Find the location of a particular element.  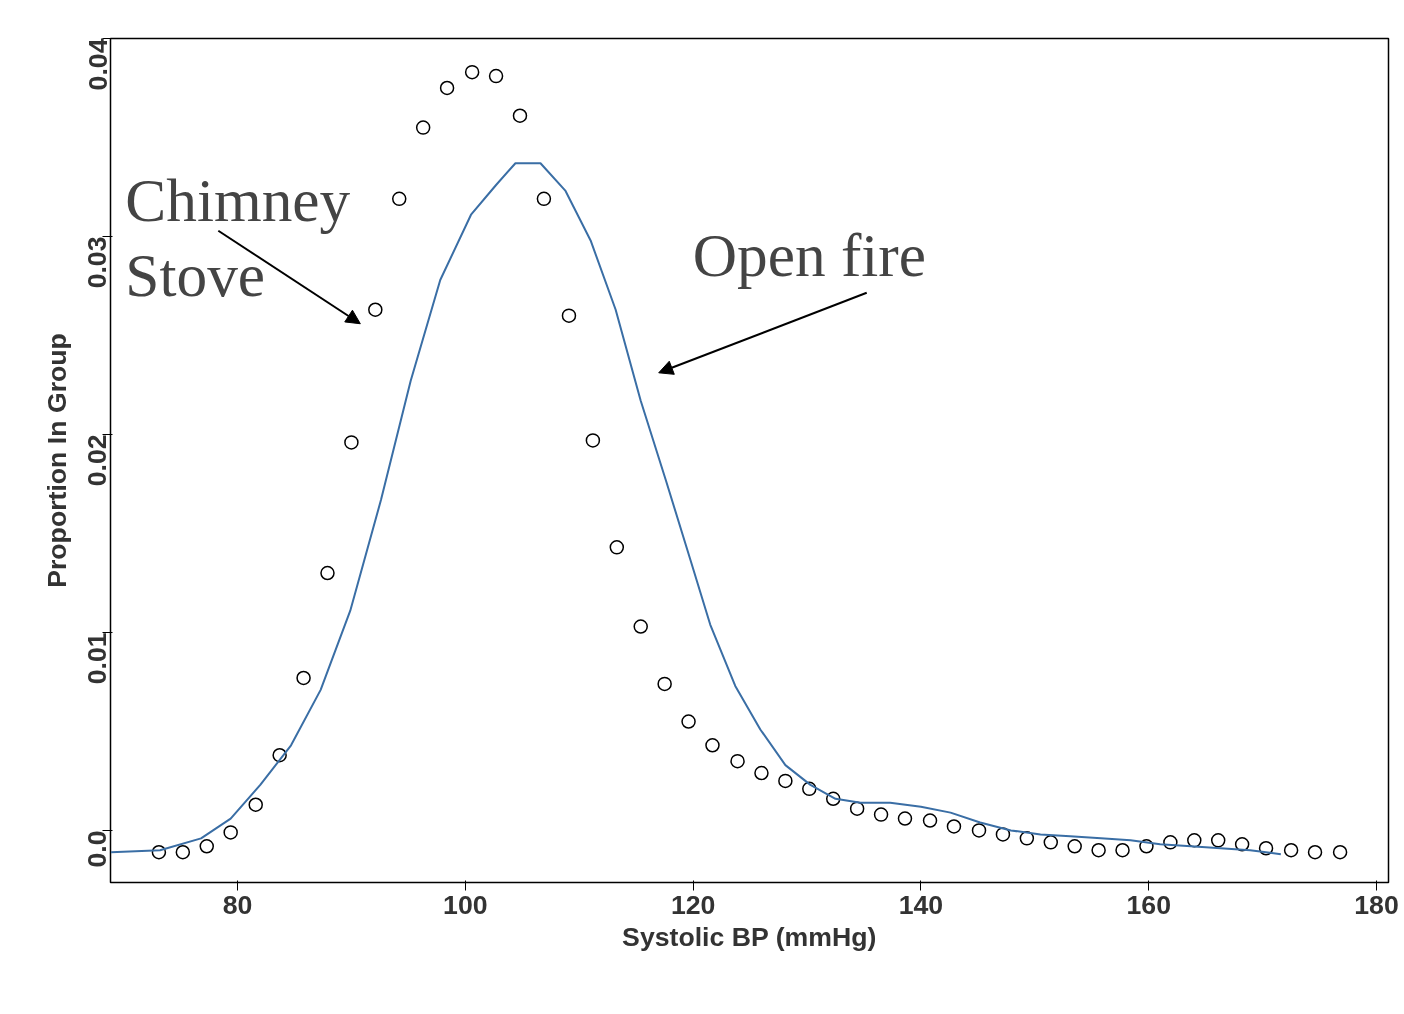

y-tick-label: 0.02 is located at coordinates (97, 460).